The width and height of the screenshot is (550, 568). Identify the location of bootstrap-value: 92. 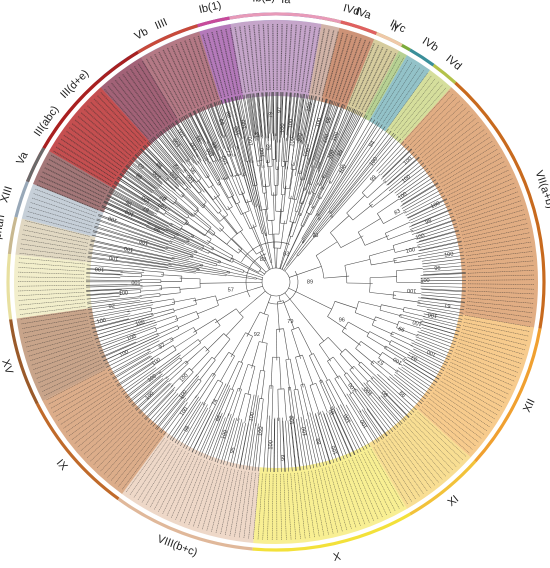
(257, 335).